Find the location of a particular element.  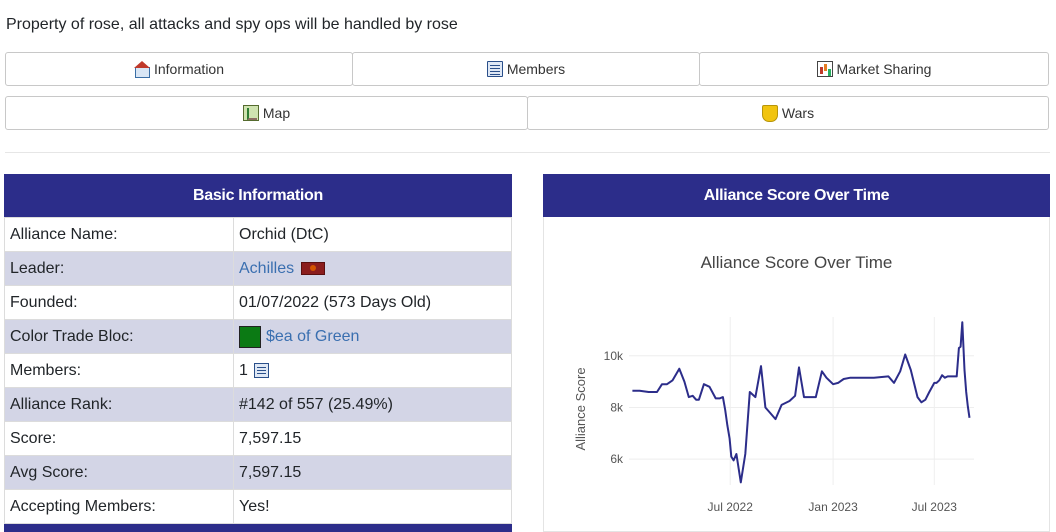

accepting-value: Yes! is located at coordinates (372, 506).